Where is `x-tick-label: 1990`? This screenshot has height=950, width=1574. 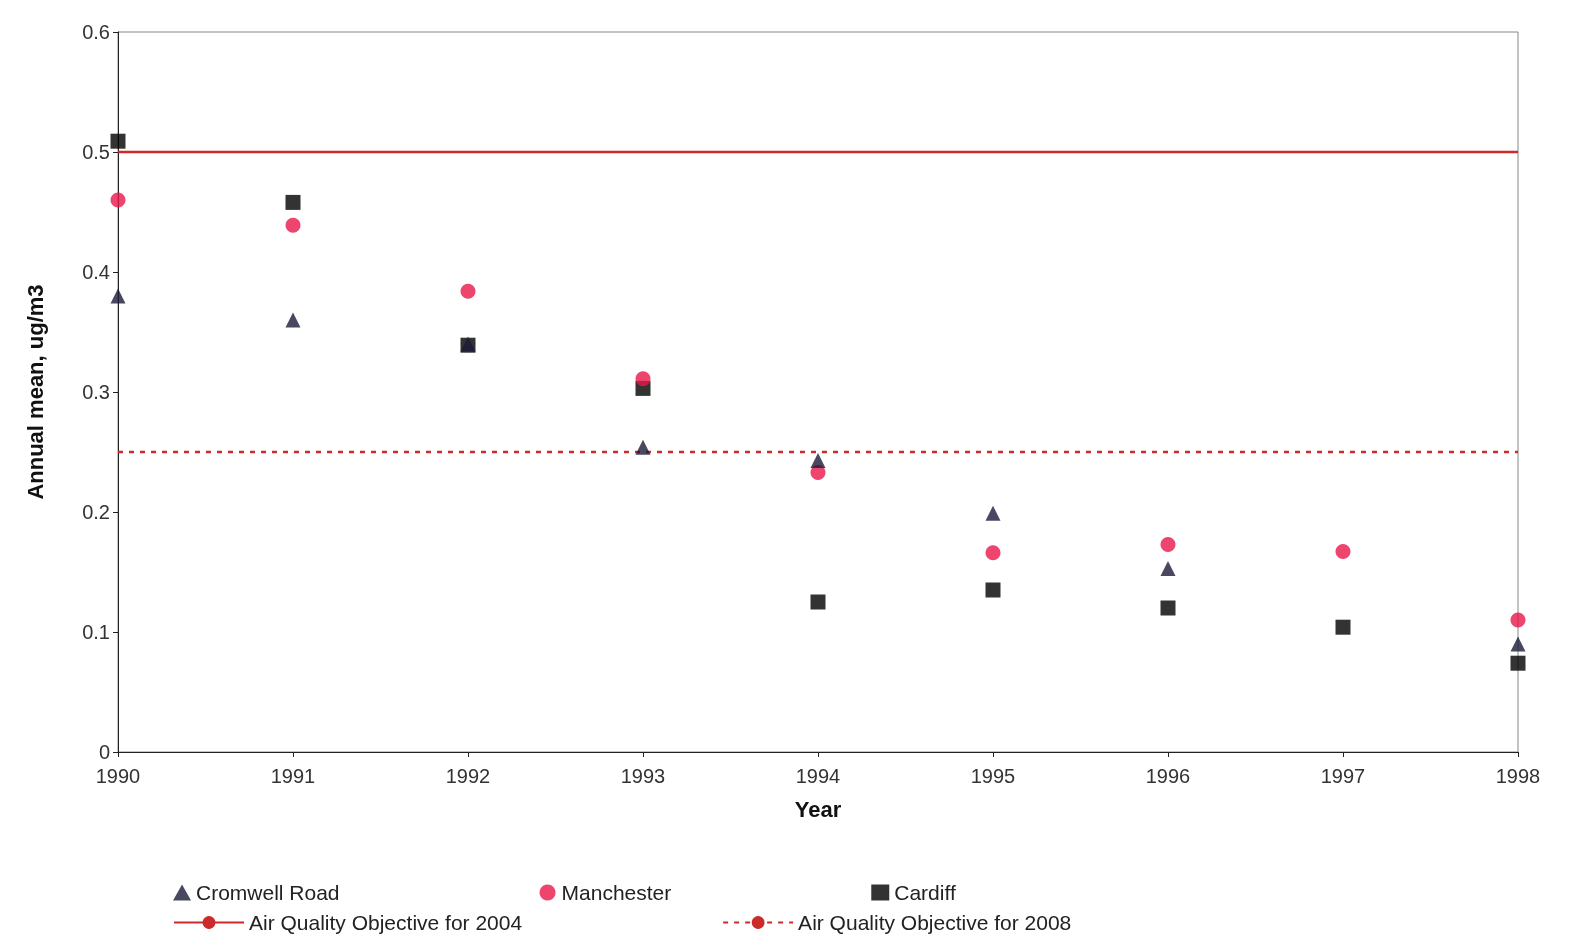 x-tick-label: 1990 is located at coordinates (118, 776).